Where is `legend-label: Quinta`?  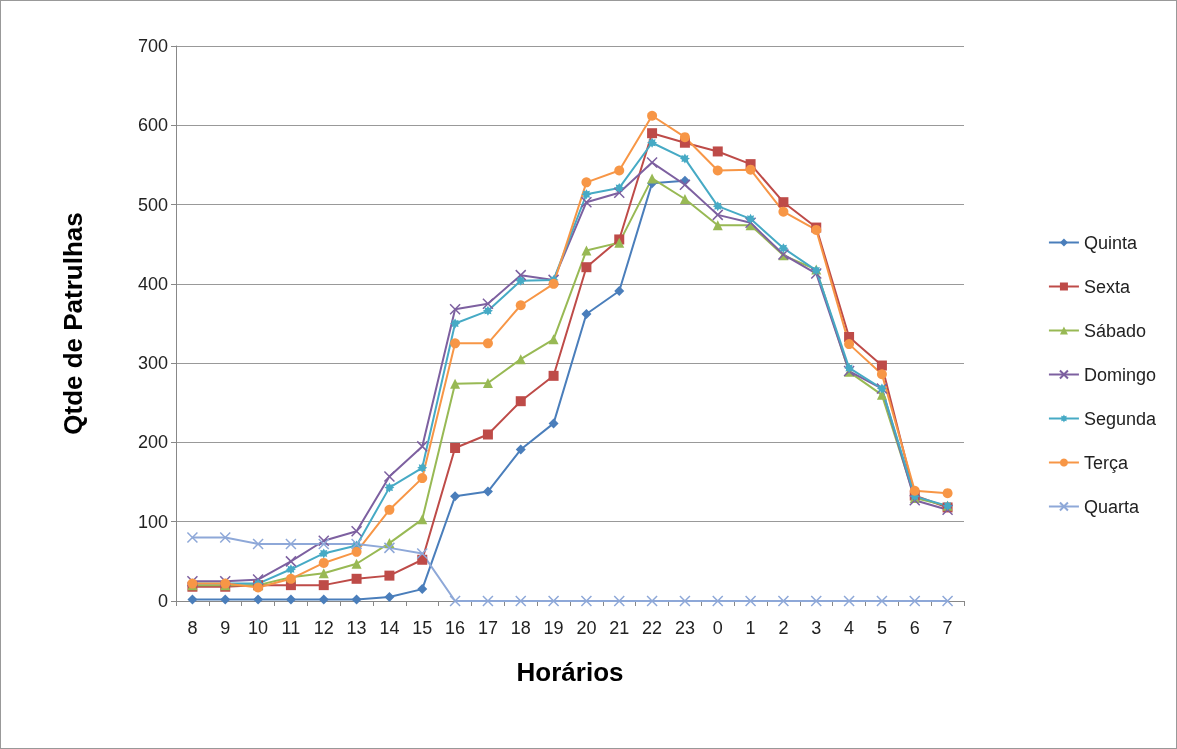 legend-label: Quinta is located at coordinates (1110, 242).